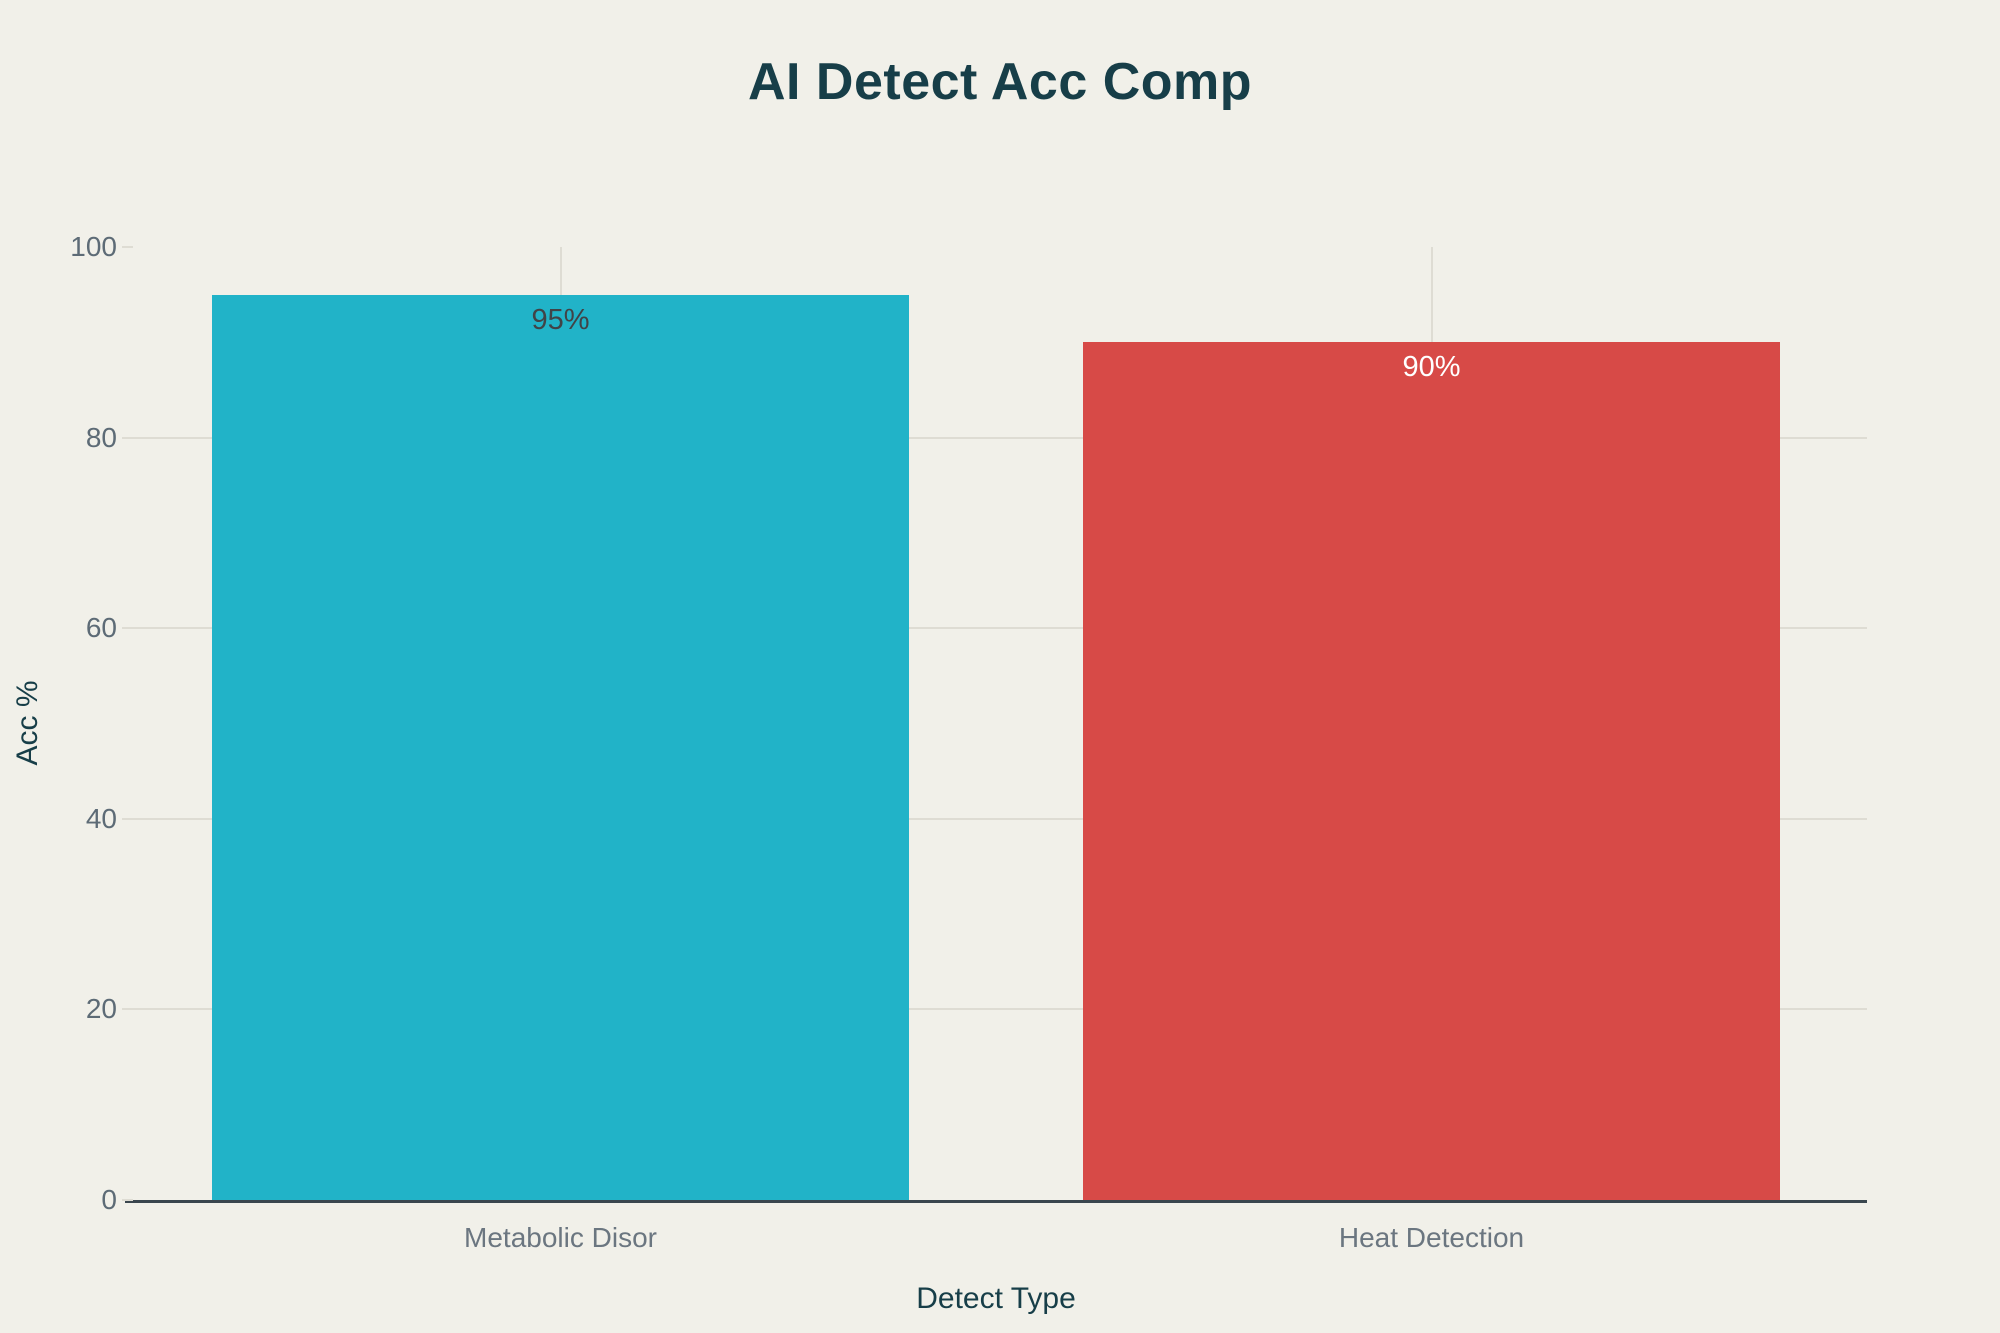 Image resolution: width=2000 pixels, height=1333 pixels. I want to click on y-tick-label-20: 20, so click(101, 1009).